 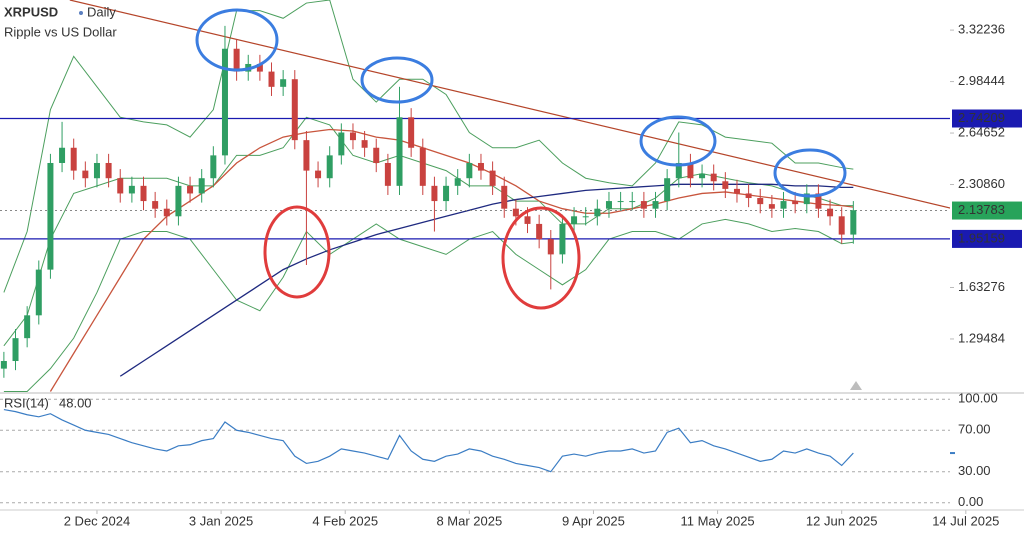 I want to click on rsi-tick-label: 70.00, so click(x=974, y=429).